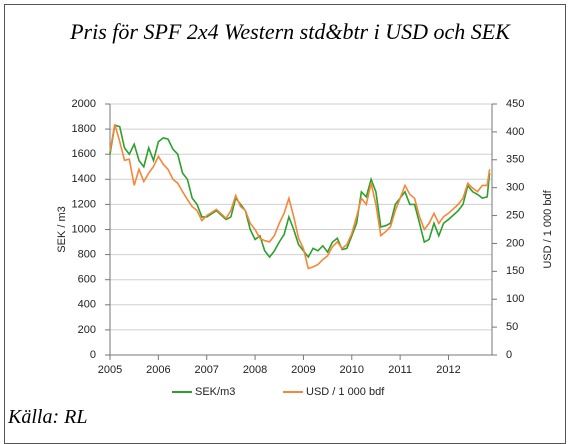 Image resolution: width=573 pixels, height=444 pixels. I want to click on y2-axis-label: USD / 1 000 bdf, so click(548, 228).